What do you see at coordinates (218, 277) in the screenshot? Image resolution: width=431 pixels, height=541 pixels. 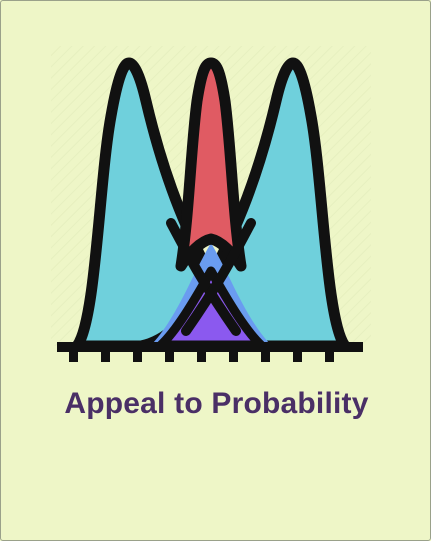 I see `overlap-outline-right` at bounding box center [218, 277].